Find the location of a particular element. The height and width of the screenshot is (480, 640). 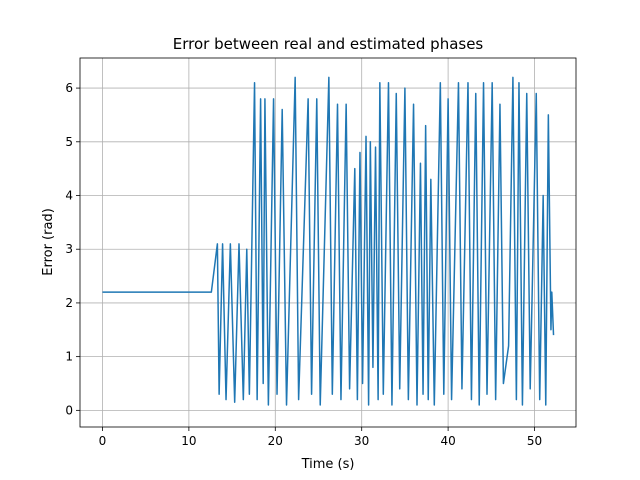

x-tick-label: 30 is located at coordinates (361, 441).